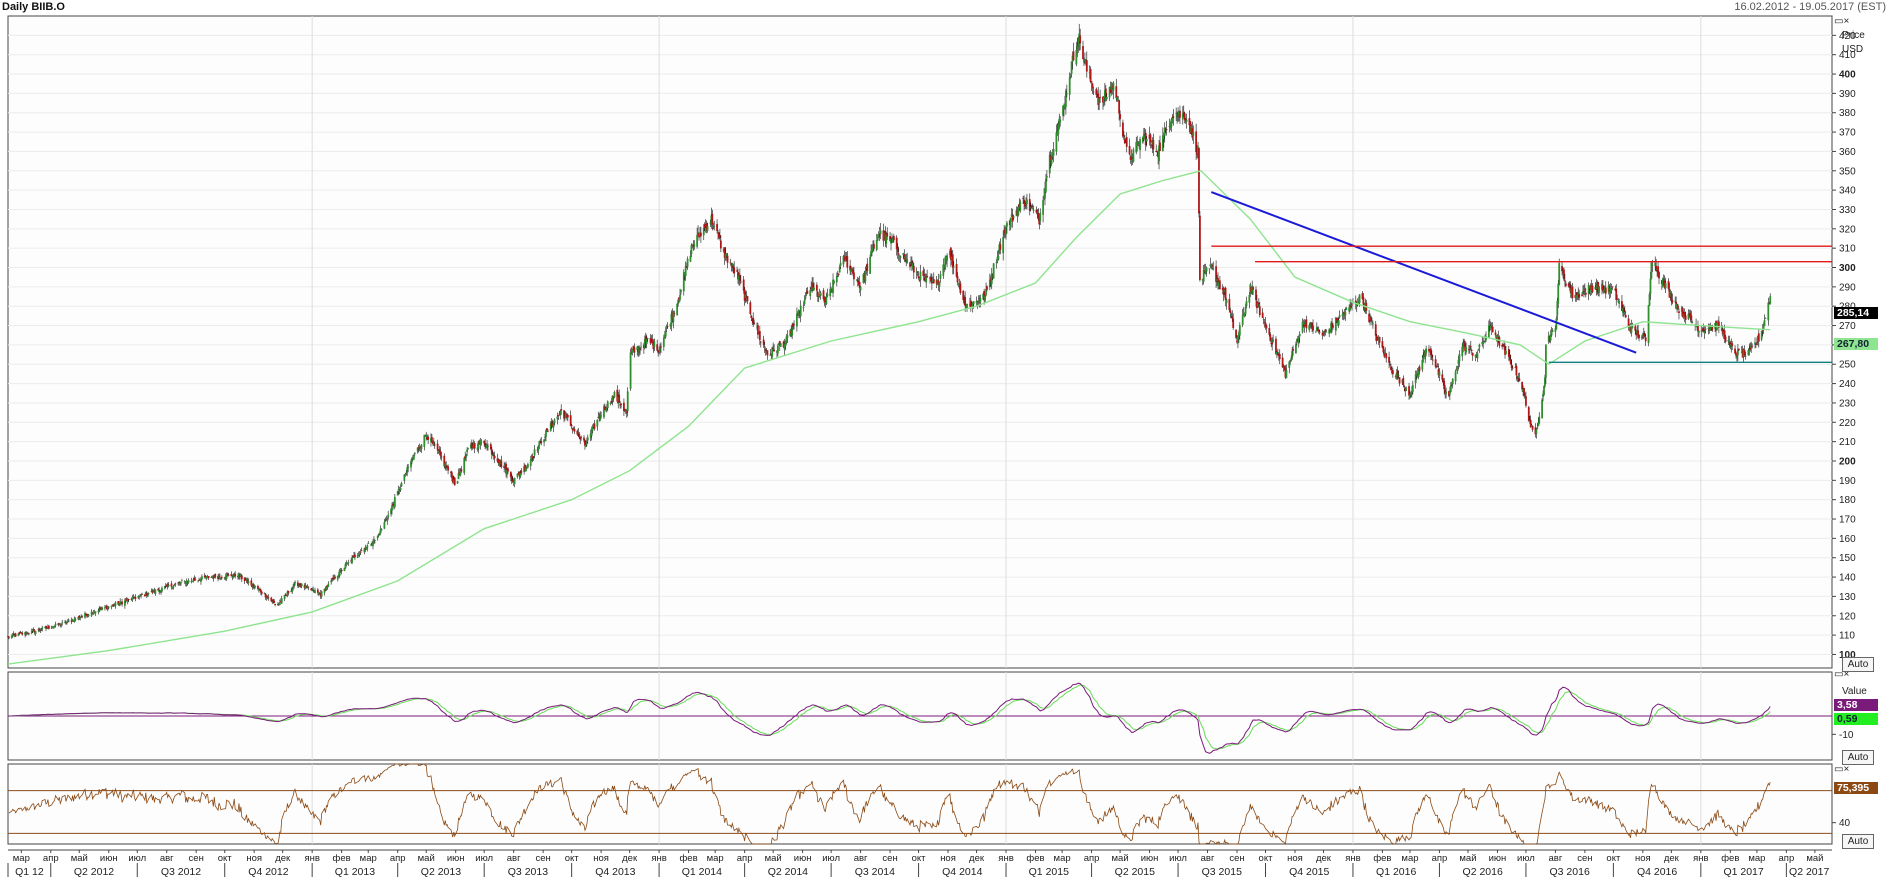  Describe the element at coordinates (1236, 858) in the screenshot. I see `month-label: сен` at that location.